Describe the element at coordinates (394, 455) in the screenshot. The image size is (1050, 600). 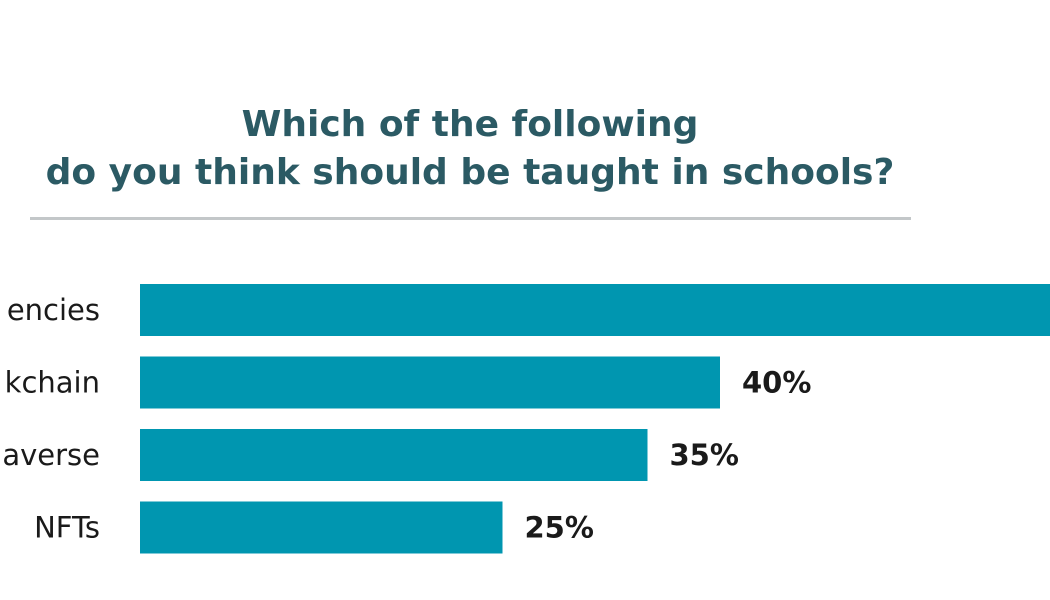
I see `bar-averse` at that location.